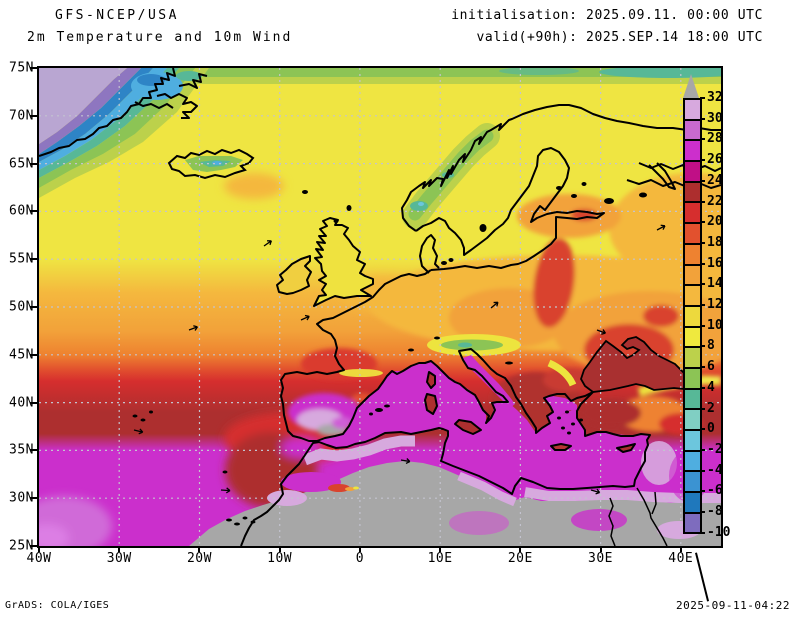  What do you see at coordinates (715, 180) in the screenshot?
I see `colorbar-tick-label: 24` at bounding box center [715, 180].